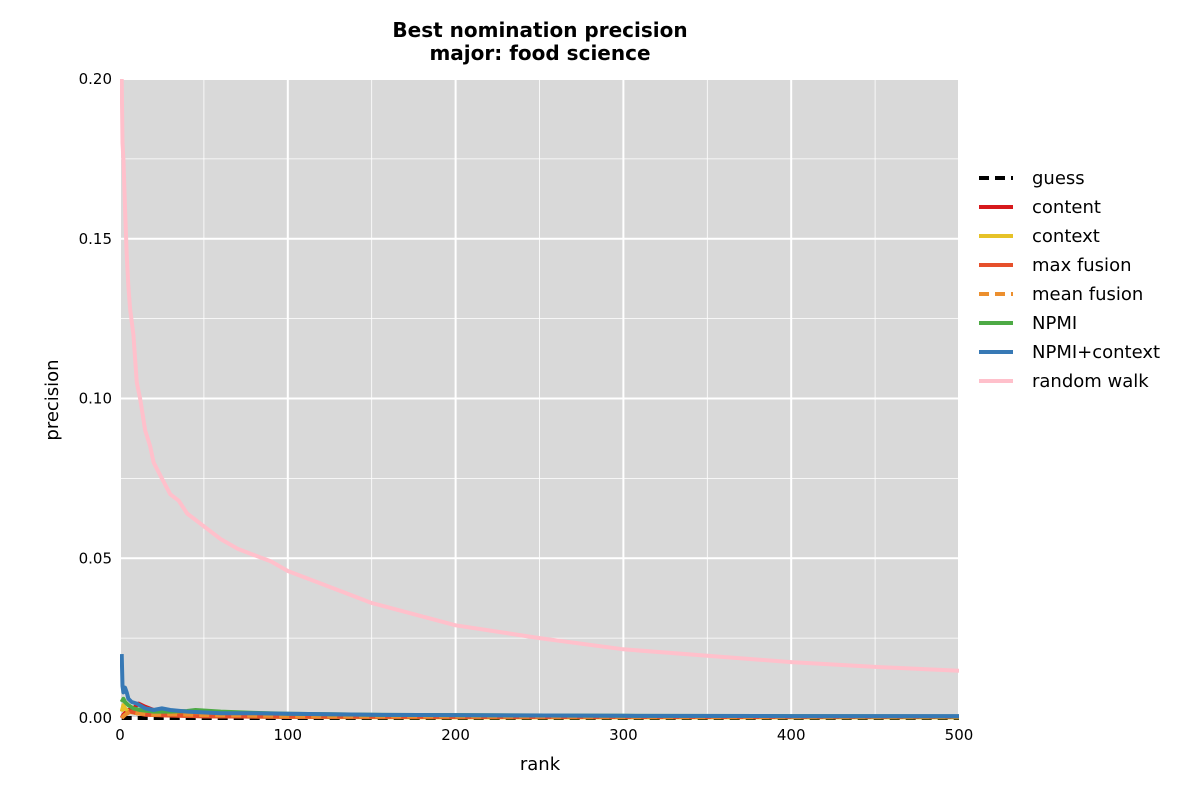 This screenshot has height=800, width=1200. I want to click on y-tick-label: 0.05, so click(95, 558).